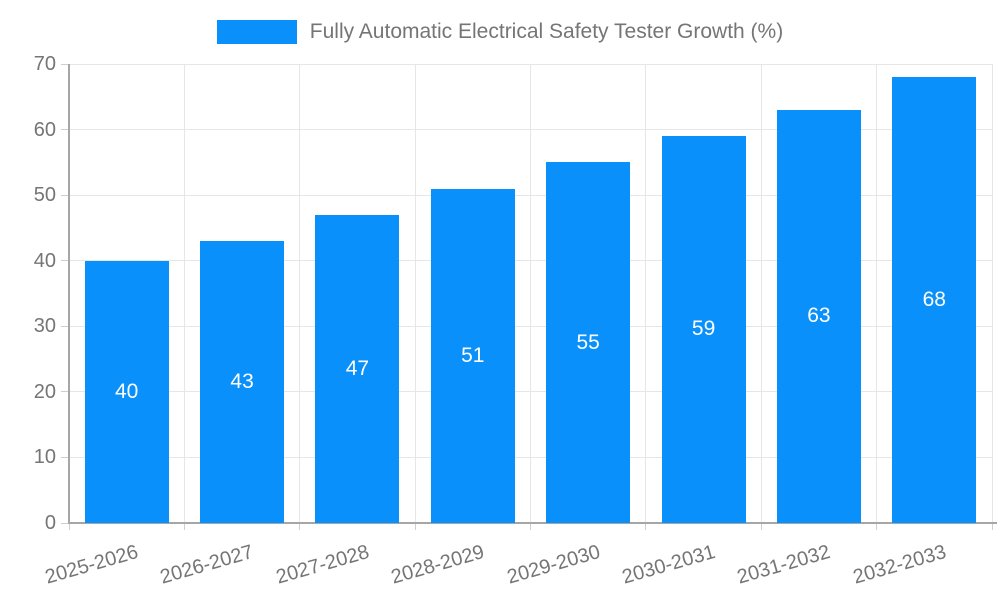  Describe the element at coordinates (44, 129) in the screenshot. I see `y-axis-label: 60` at that location.